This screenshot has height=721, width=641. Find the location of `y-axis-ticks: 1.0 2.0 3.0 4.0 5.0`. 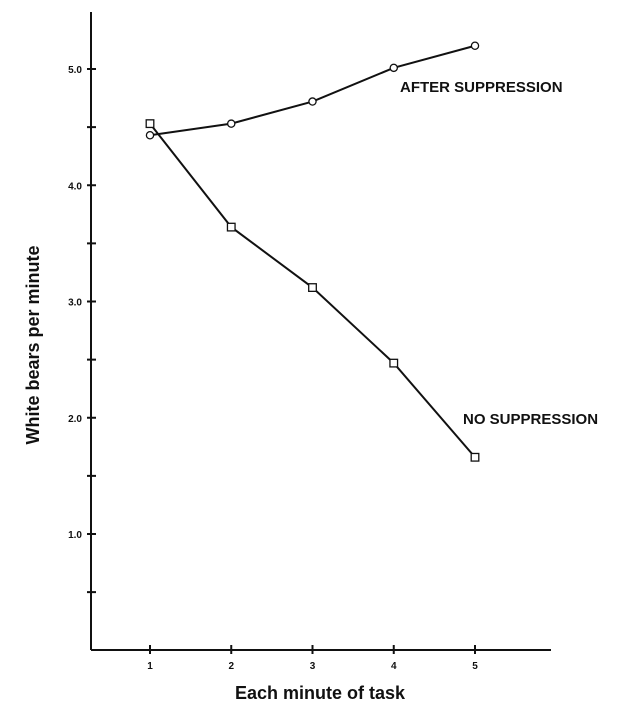

y-axis-ticks: 1.0 2.0 3.0 4.0 5.0 is located at coordinates (82, 329).